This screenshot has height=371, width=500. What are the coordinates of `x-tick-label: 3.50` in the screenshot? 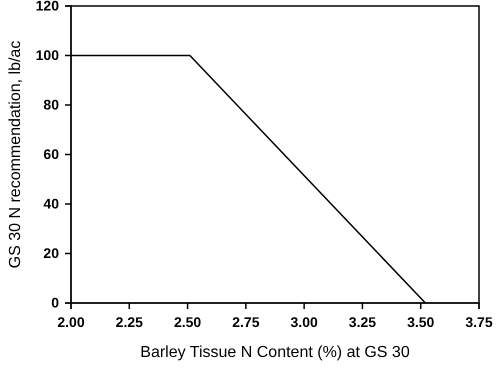 It's located at (421, 322).